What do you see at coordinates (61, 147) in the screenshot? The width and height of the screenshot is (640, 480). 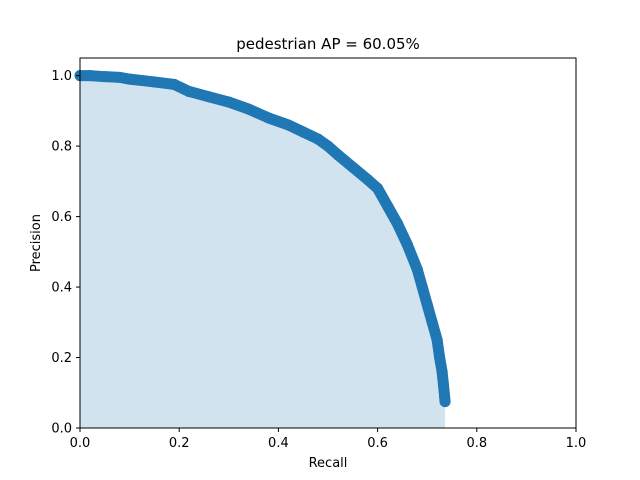 I see `y-tick-label: 0.8` at bounding box center [61, 147].